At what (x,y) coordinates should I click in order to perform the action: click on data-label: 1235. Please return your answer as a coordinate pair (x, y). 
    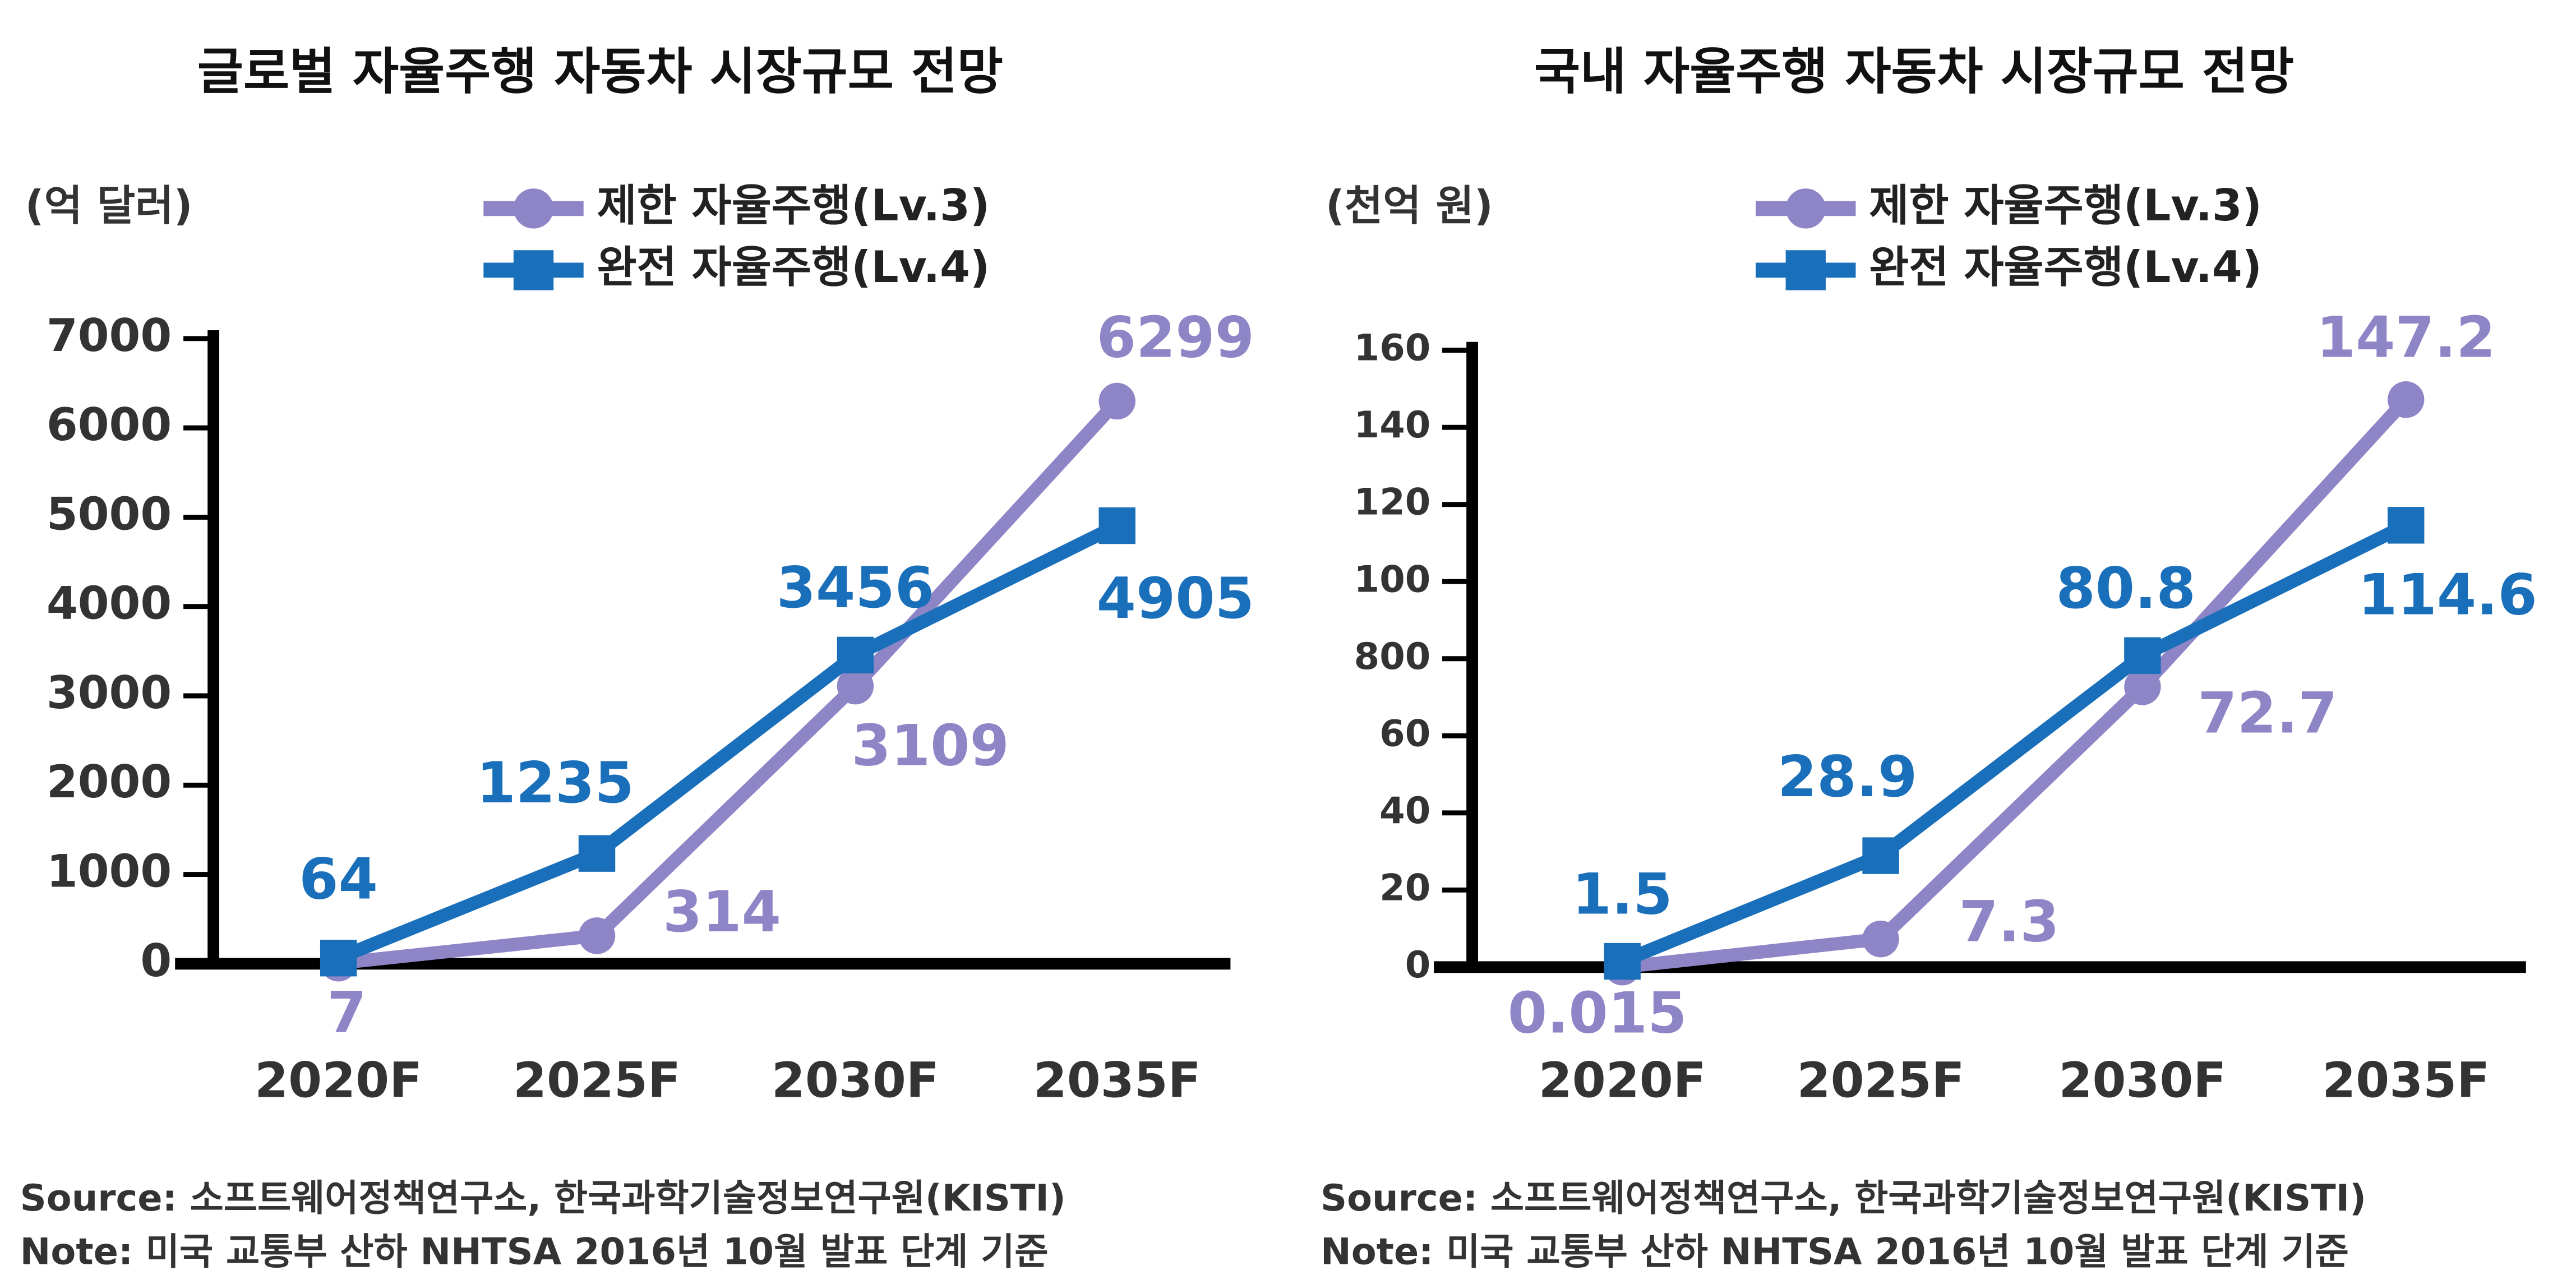
    Looking at the image, I should click on (555, 783).